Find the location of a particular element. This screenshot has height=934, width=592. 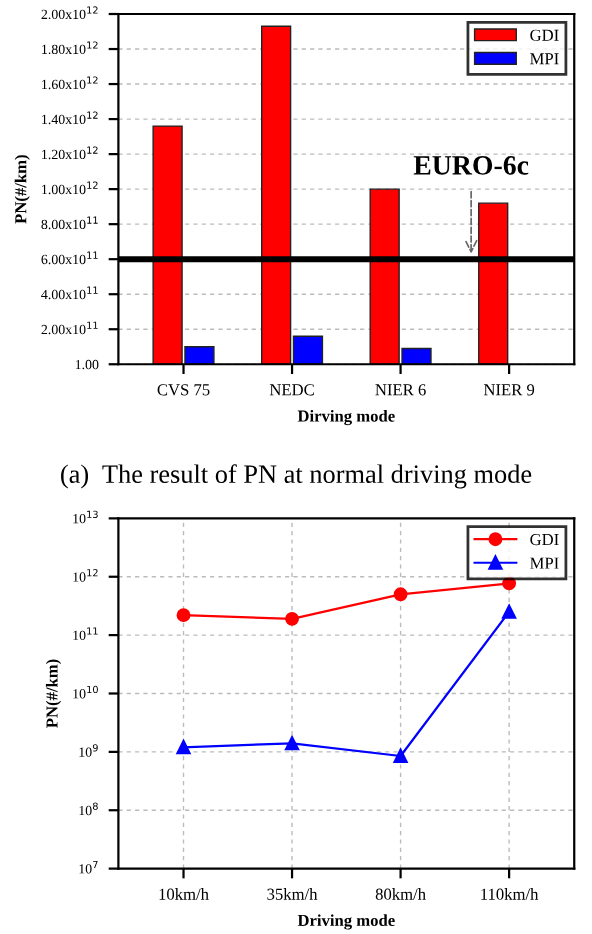

x-tick-label: CVS 75 is located at coordinates (183, 390).